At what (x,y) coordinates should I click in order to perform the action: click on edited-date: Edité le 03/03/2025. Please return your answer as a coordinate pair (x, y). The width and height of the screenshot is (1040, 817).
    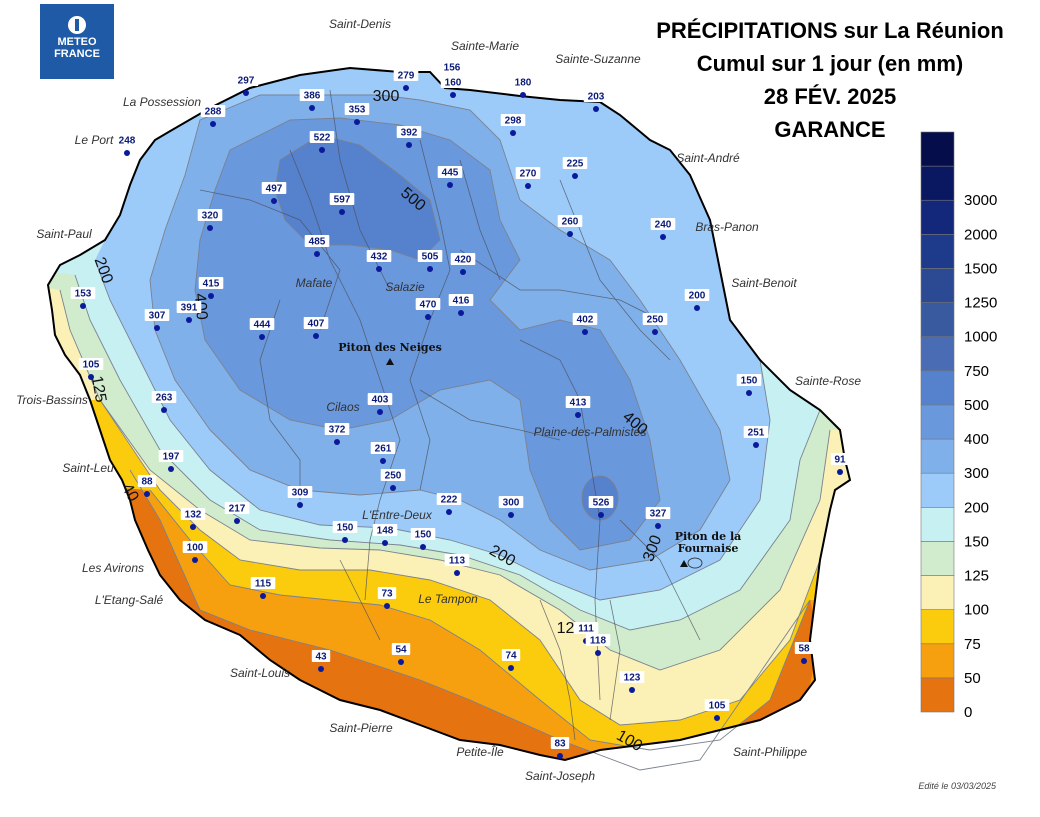
    Looking at the image, I should click on (957, 786).